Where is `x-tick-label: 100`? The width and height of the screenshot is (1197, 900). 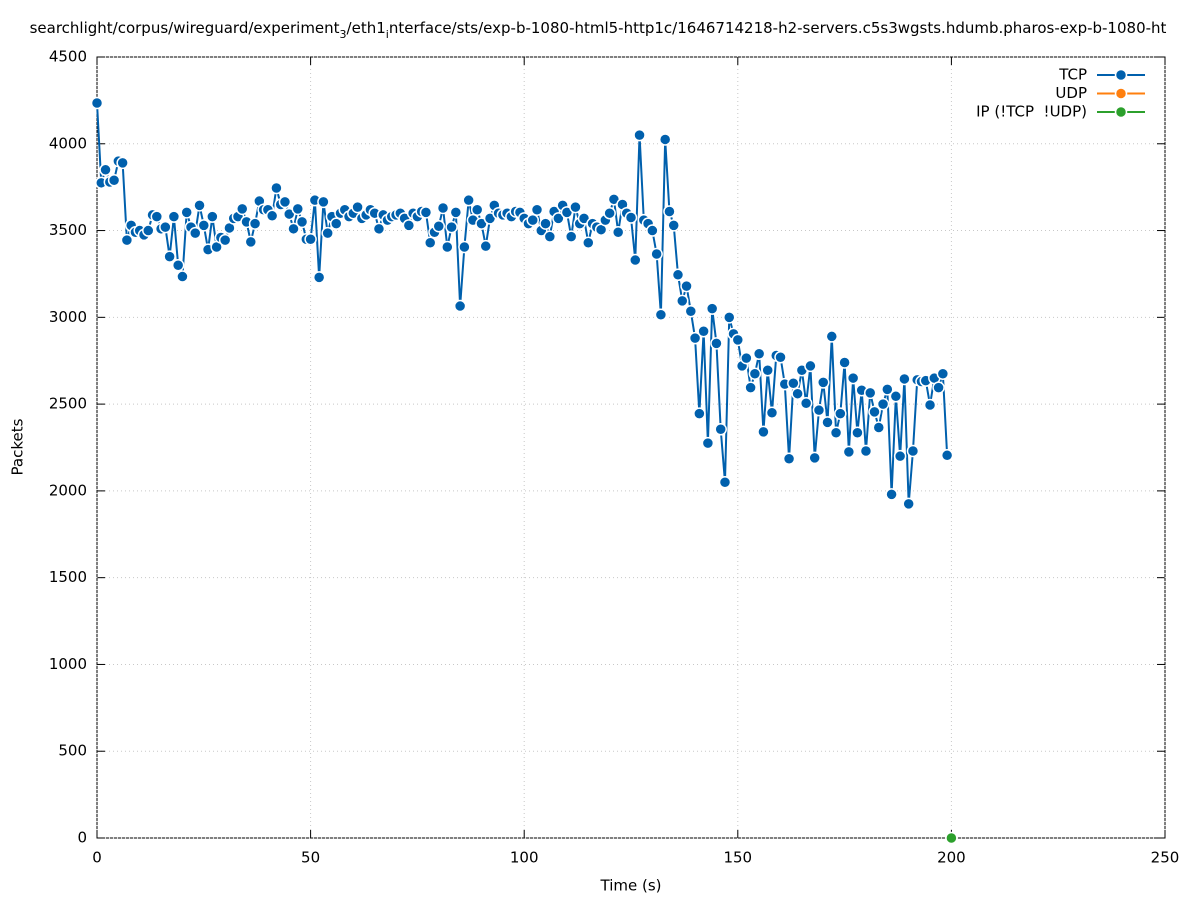
x-tick-label: 100 is located at coordinates (524, 858).